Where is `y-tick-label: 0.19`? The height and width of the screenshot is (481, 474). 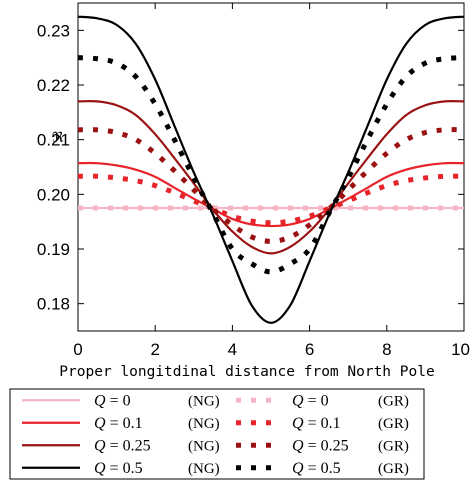 y-tick-label: 0.19 is located at coordinates (53, 249).